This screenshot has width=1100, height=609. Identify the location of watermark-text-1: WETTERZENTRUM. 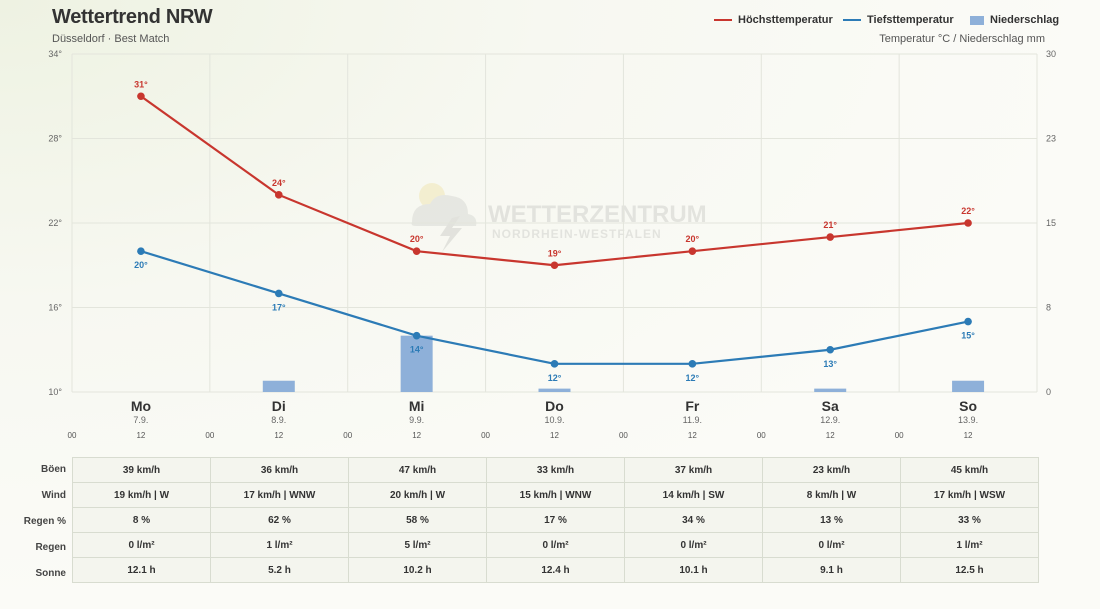
(597, 214).